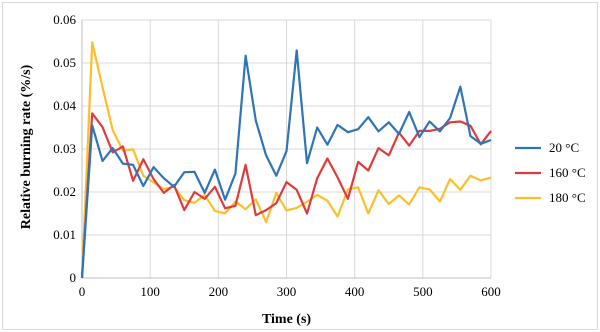  What do you see at coordinates (567, 172) in the screenshot?
I see `legend-label-2: 160 °C` at bounding box center [567, 172].